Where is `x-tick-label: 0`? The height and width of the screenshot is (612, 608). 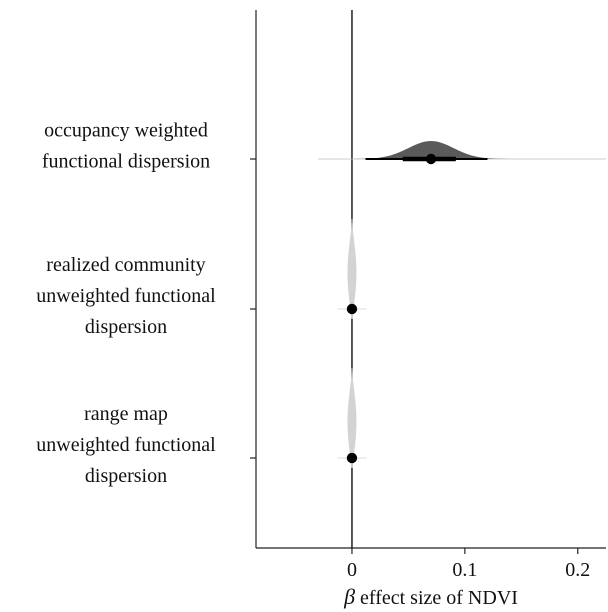 x-tick-label: 0 is located at coordinates (352, 570).